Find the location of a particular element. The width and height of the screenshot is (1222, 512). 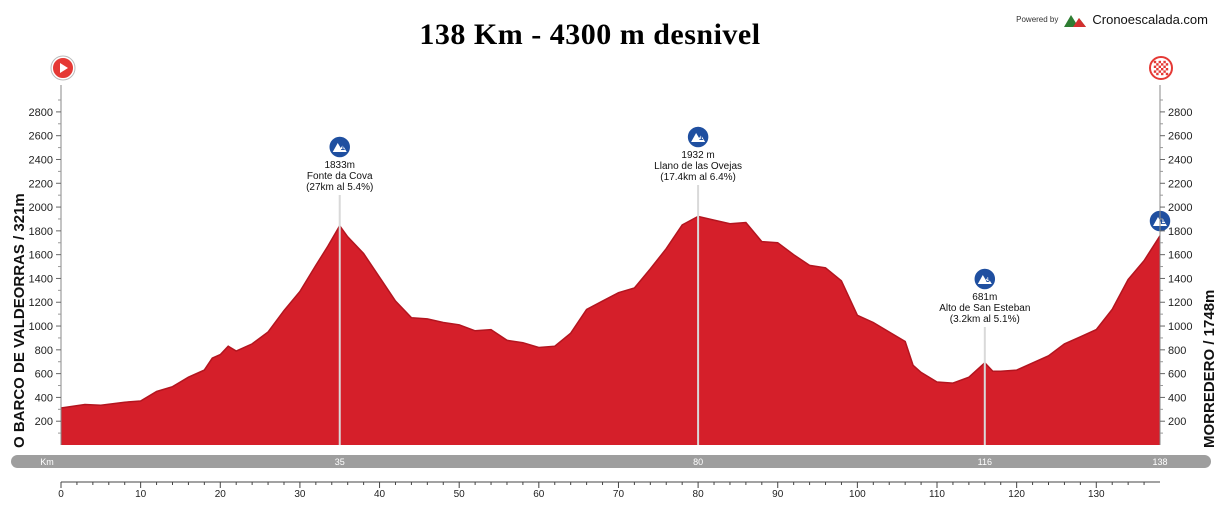

y-tick-label-right: 1200 is located at coordinates (1180, 303).